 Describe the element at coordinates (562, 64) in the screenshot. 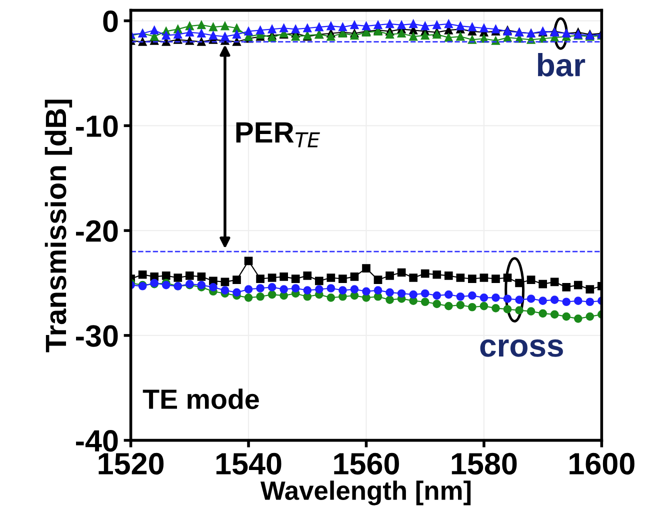

I see `annotation: bar` at that location.